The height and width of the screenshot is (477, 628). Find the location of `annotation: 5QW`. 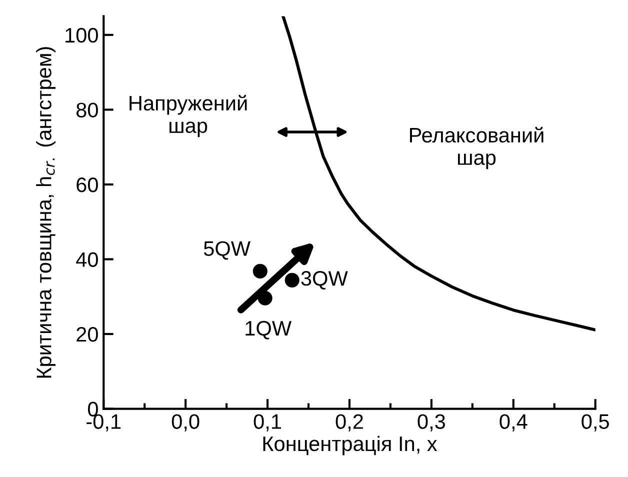

annotation: 5QW is located at coordinates (227, 250).